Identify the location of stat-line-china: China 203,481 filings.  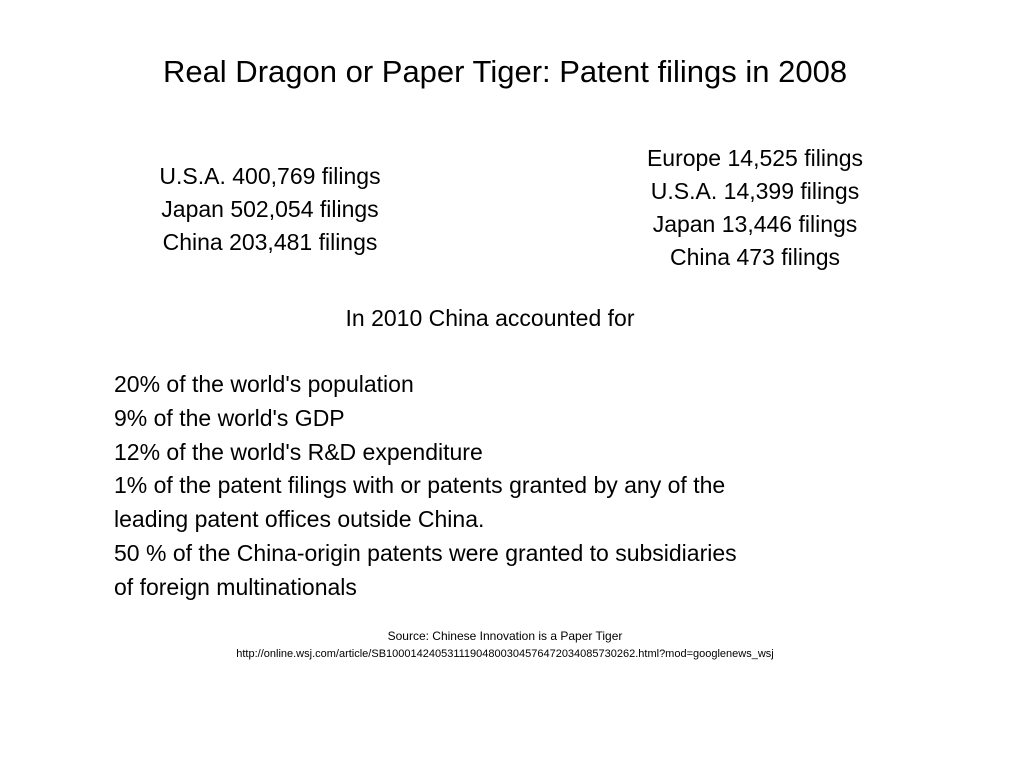
(270, 242).